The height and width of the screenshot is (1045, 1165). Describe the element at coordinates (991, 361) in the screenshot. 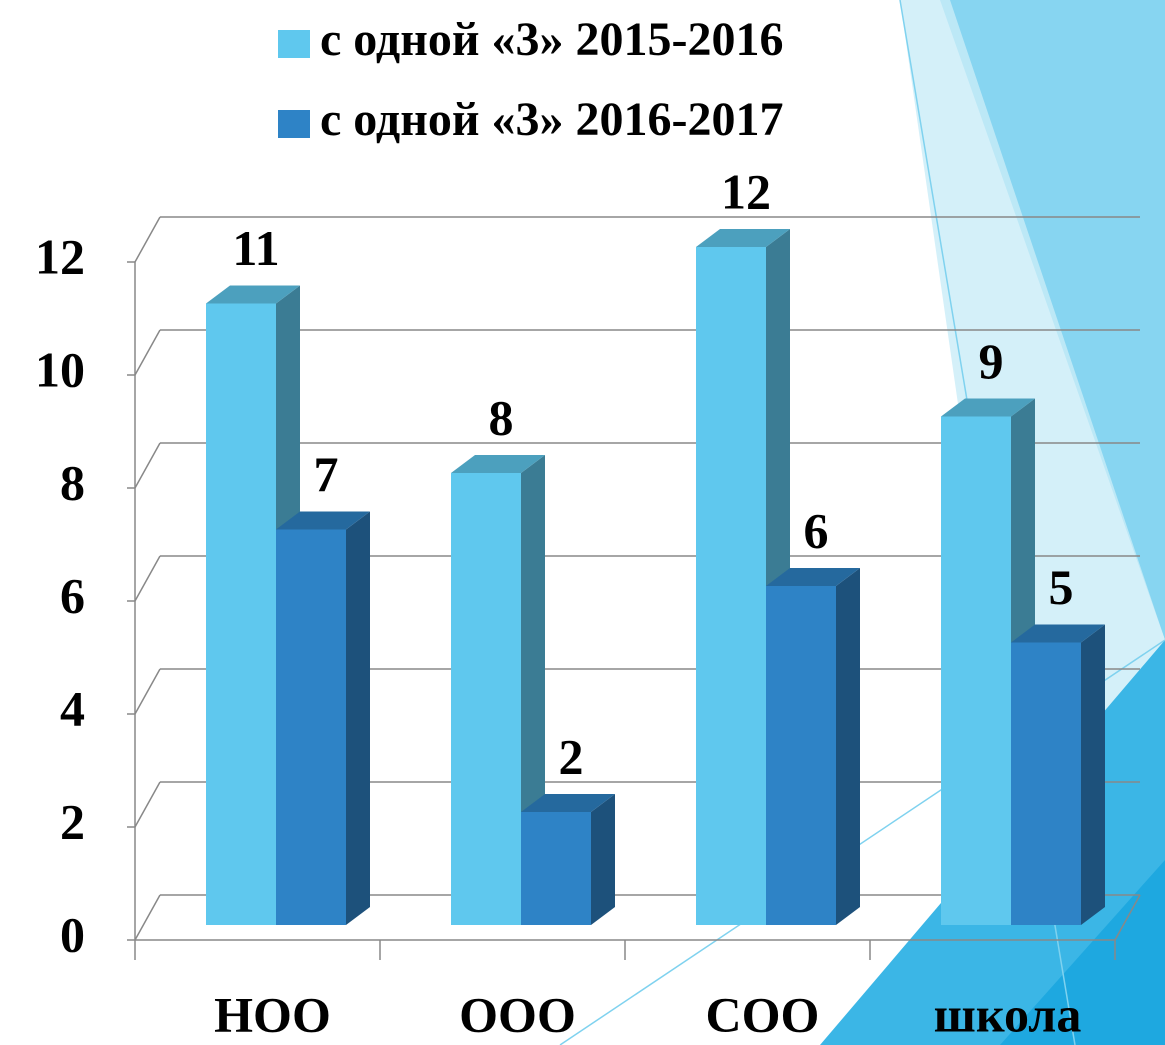

I see `data-label: 9` at that location.